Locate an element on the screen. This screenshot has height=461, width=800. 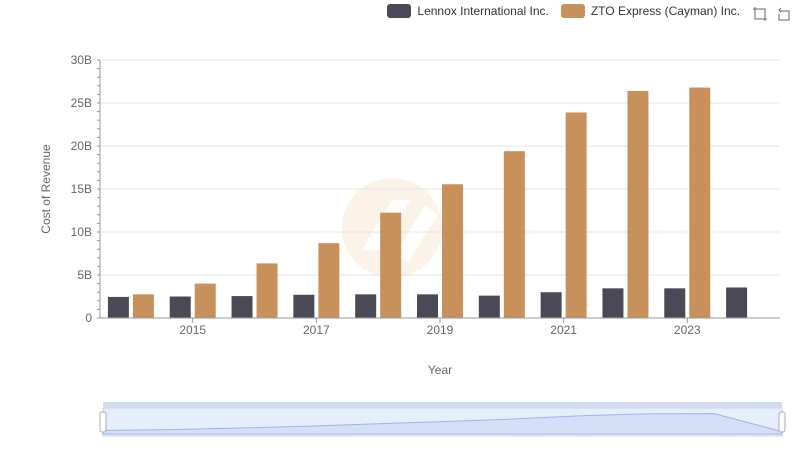
bar-lennox-2017 is located at coordinates (304, 306).